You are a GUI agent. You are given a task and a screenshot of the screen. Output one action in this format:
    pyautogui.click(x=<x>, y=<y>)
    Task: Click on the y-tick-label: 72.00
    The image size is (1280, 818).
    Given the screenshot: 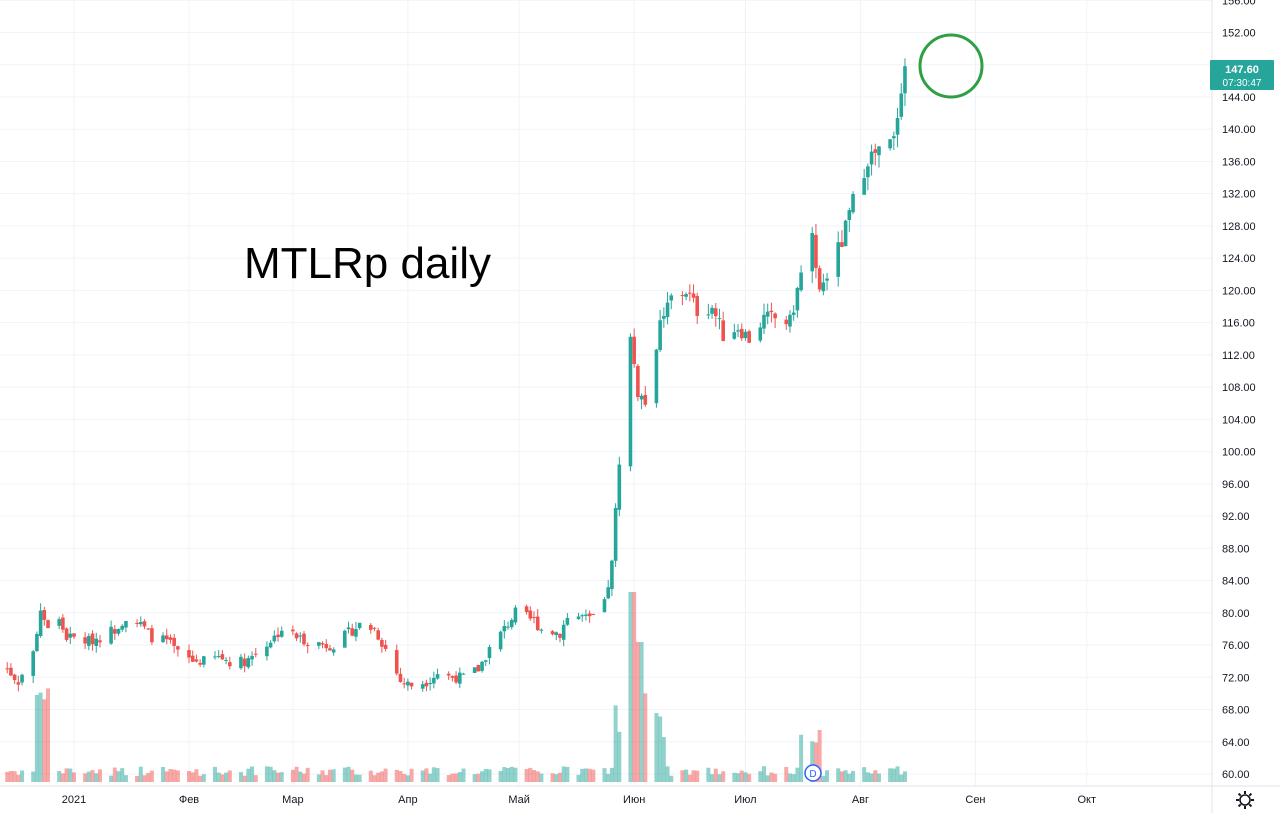 What is the action you would take?
    pyautogui.click(x=1236, y=678)
    